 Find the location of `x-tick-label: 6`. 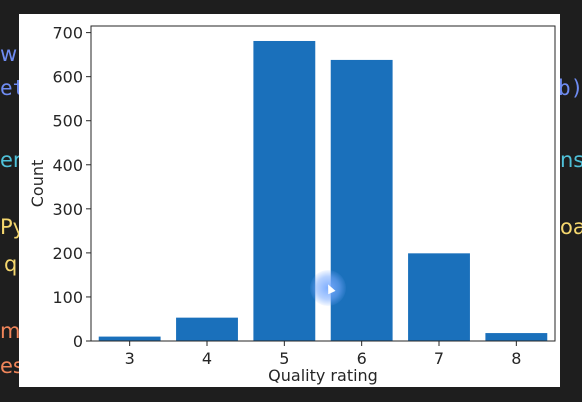

x-tick-label: 6 is located at coordinates (362, 358).